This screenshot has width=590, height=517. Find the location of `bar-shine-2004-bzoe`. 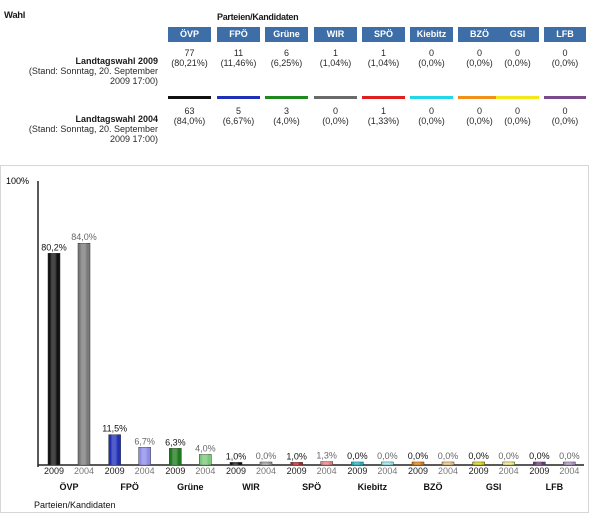

bar-shine-2004-bzoe is located at coordinates (447, 463).